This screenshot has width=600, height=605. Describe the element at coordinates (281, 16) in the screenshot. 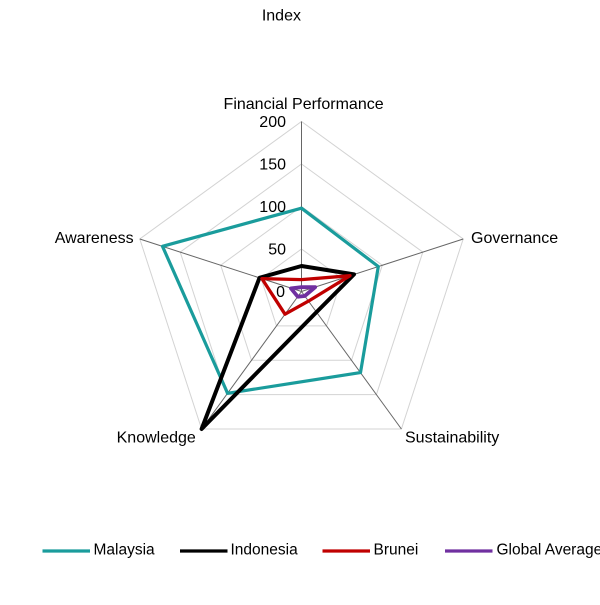

I see `svg-text: Index` at that location.